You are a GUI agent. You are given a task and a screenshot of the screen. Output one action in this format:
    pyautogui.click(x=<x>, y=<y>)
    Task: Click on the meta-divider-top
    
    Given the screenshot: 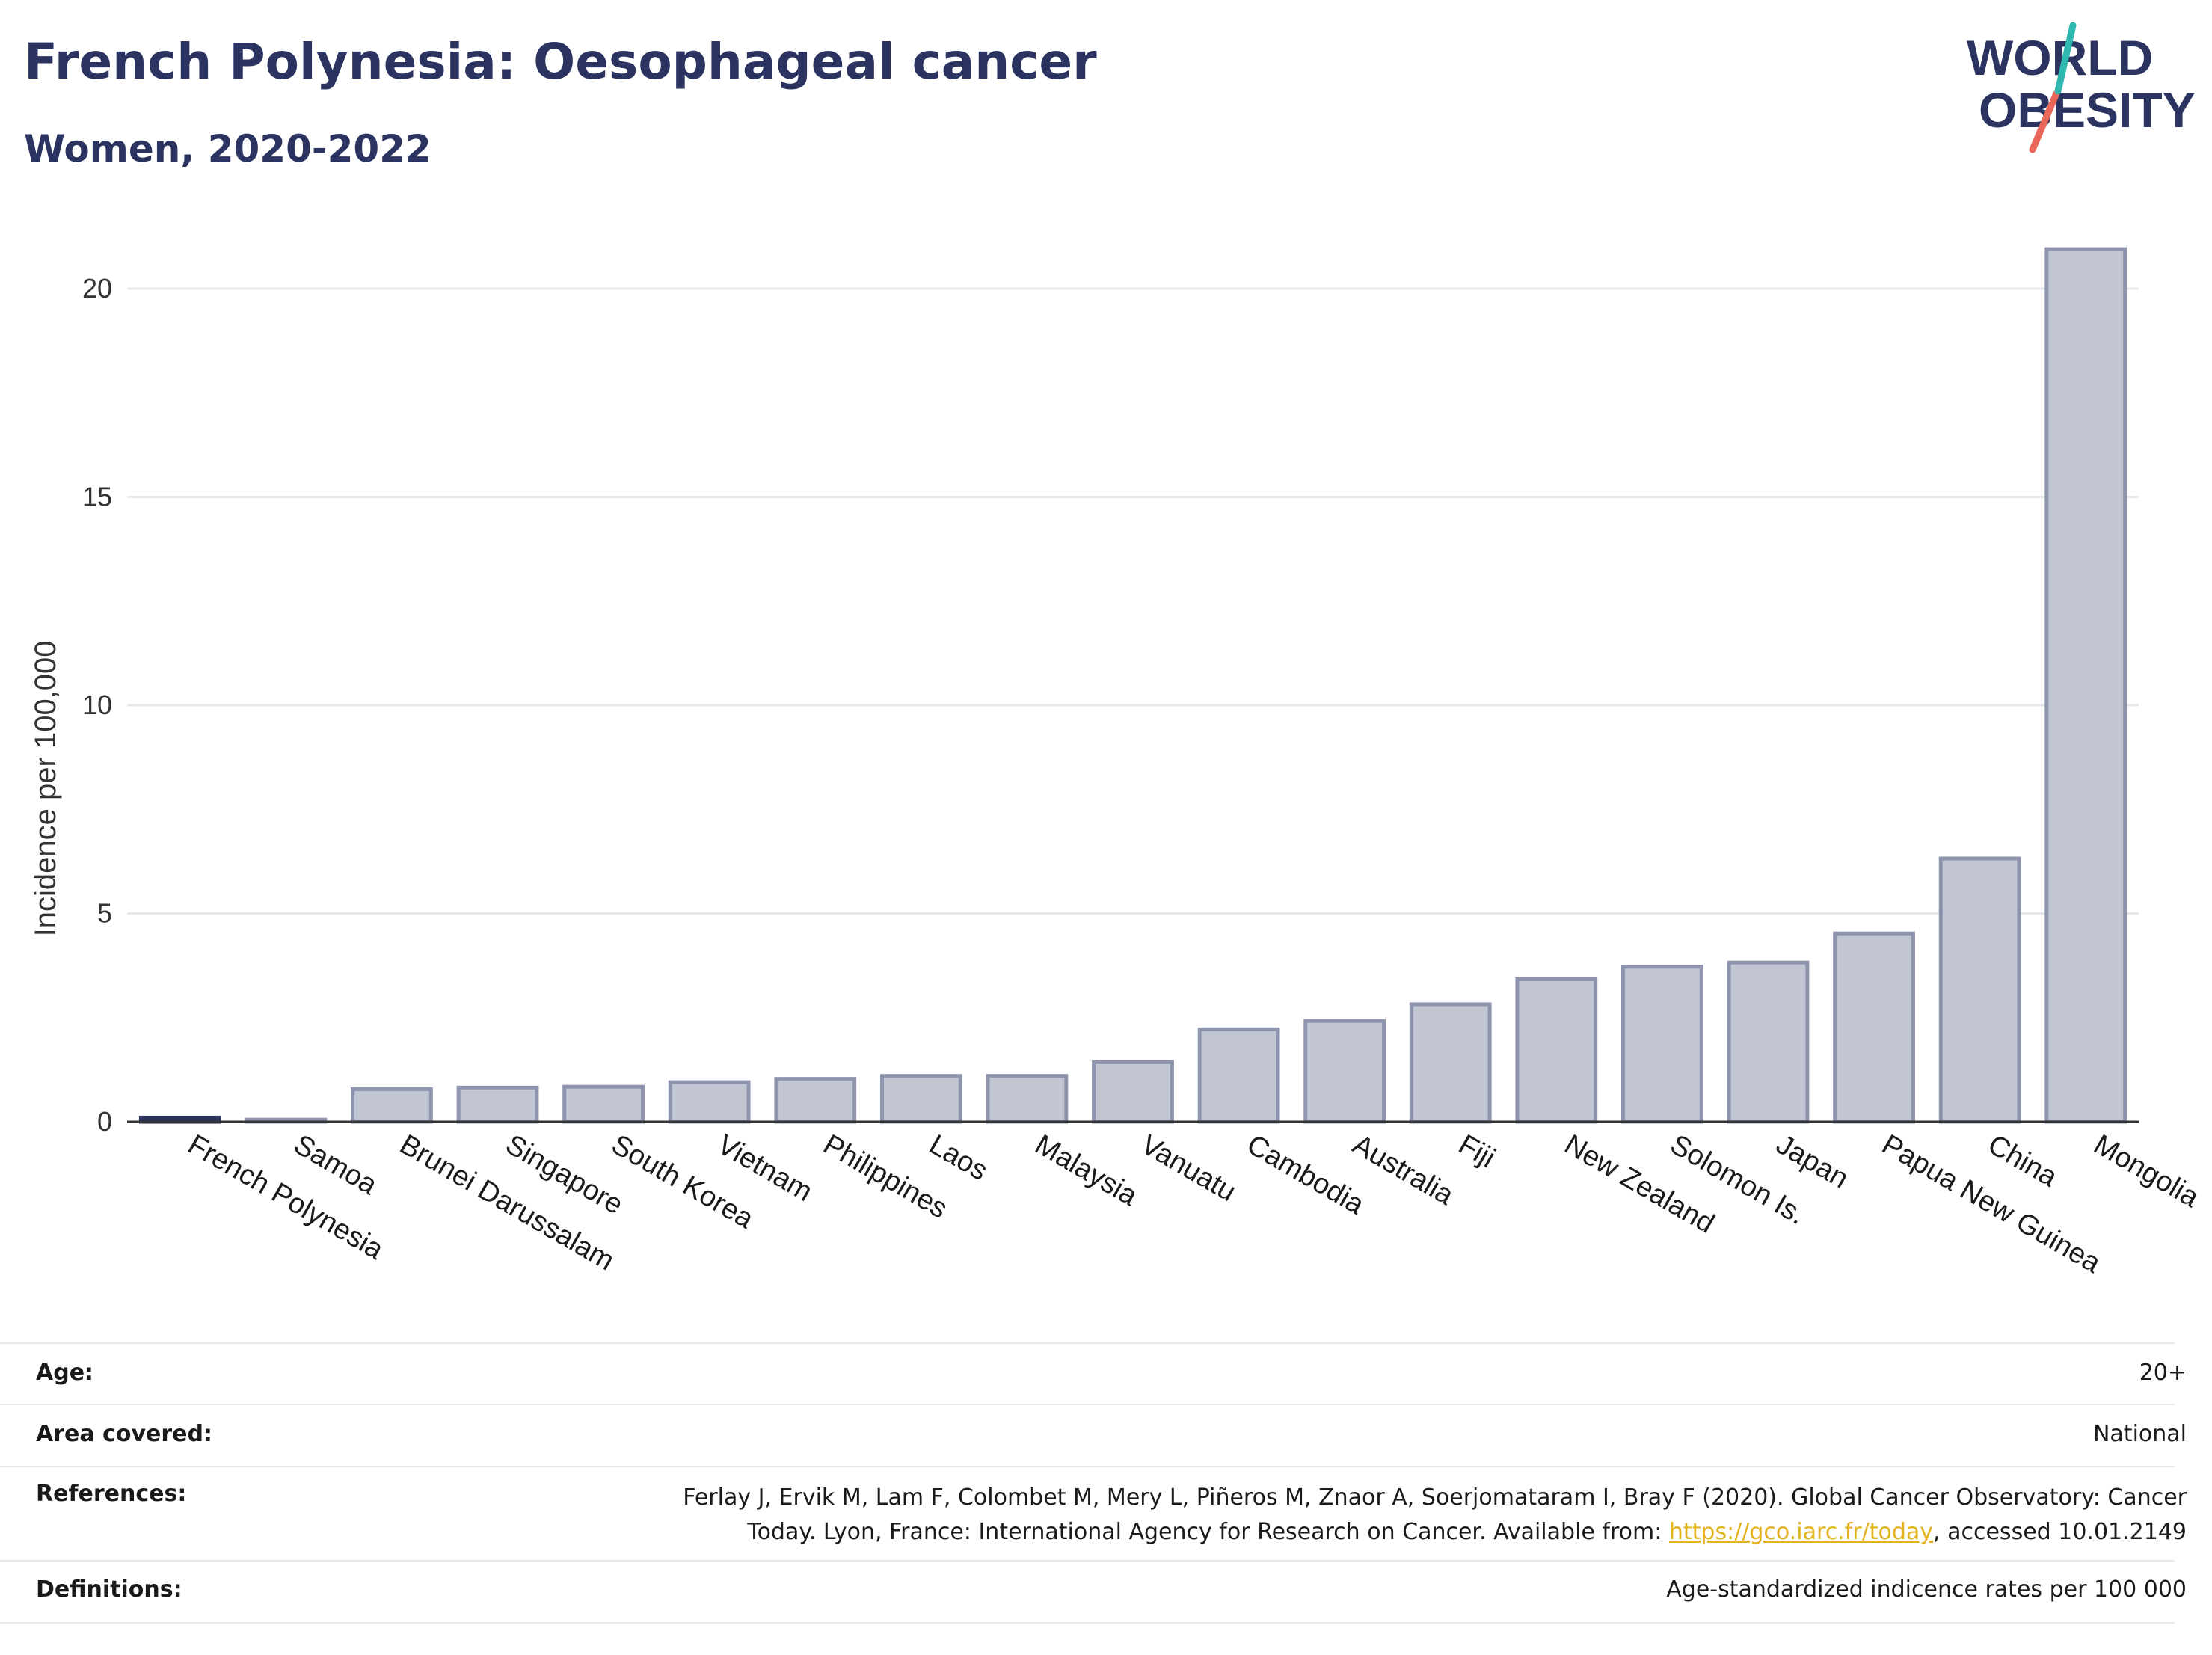 What is the action you would take?
    pyautogui.click(x=1087, y=1343)
    